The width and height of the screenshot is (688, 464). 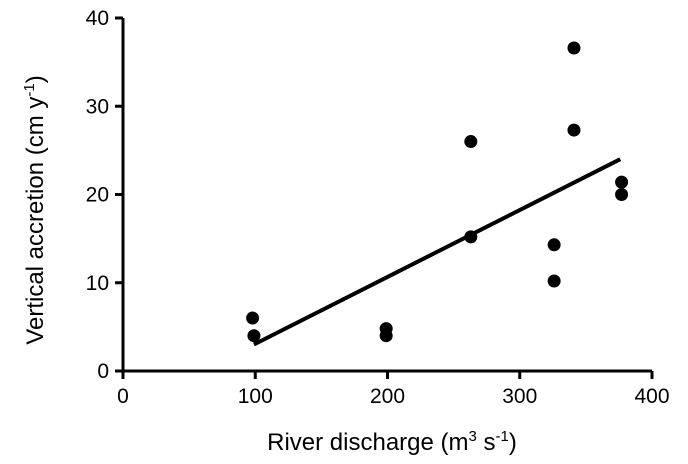 I want to click on y-tick-label: 0, so click(x=103, y=371).